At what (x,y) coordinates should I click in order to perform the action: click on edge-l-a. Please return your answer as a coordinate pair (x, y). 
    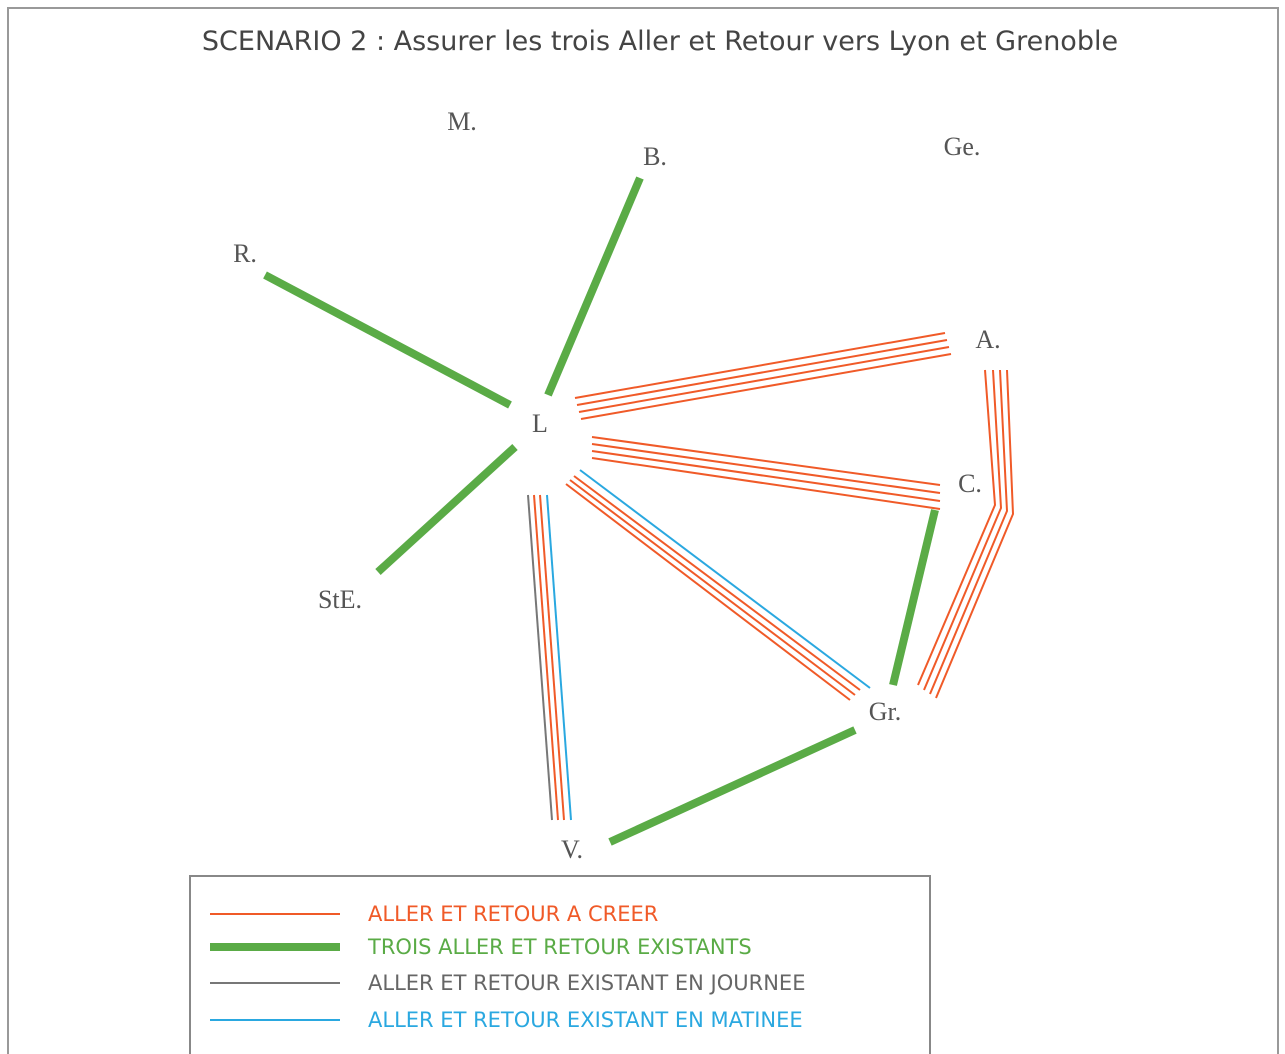
    Looking at the image, I should click on (763, 376).